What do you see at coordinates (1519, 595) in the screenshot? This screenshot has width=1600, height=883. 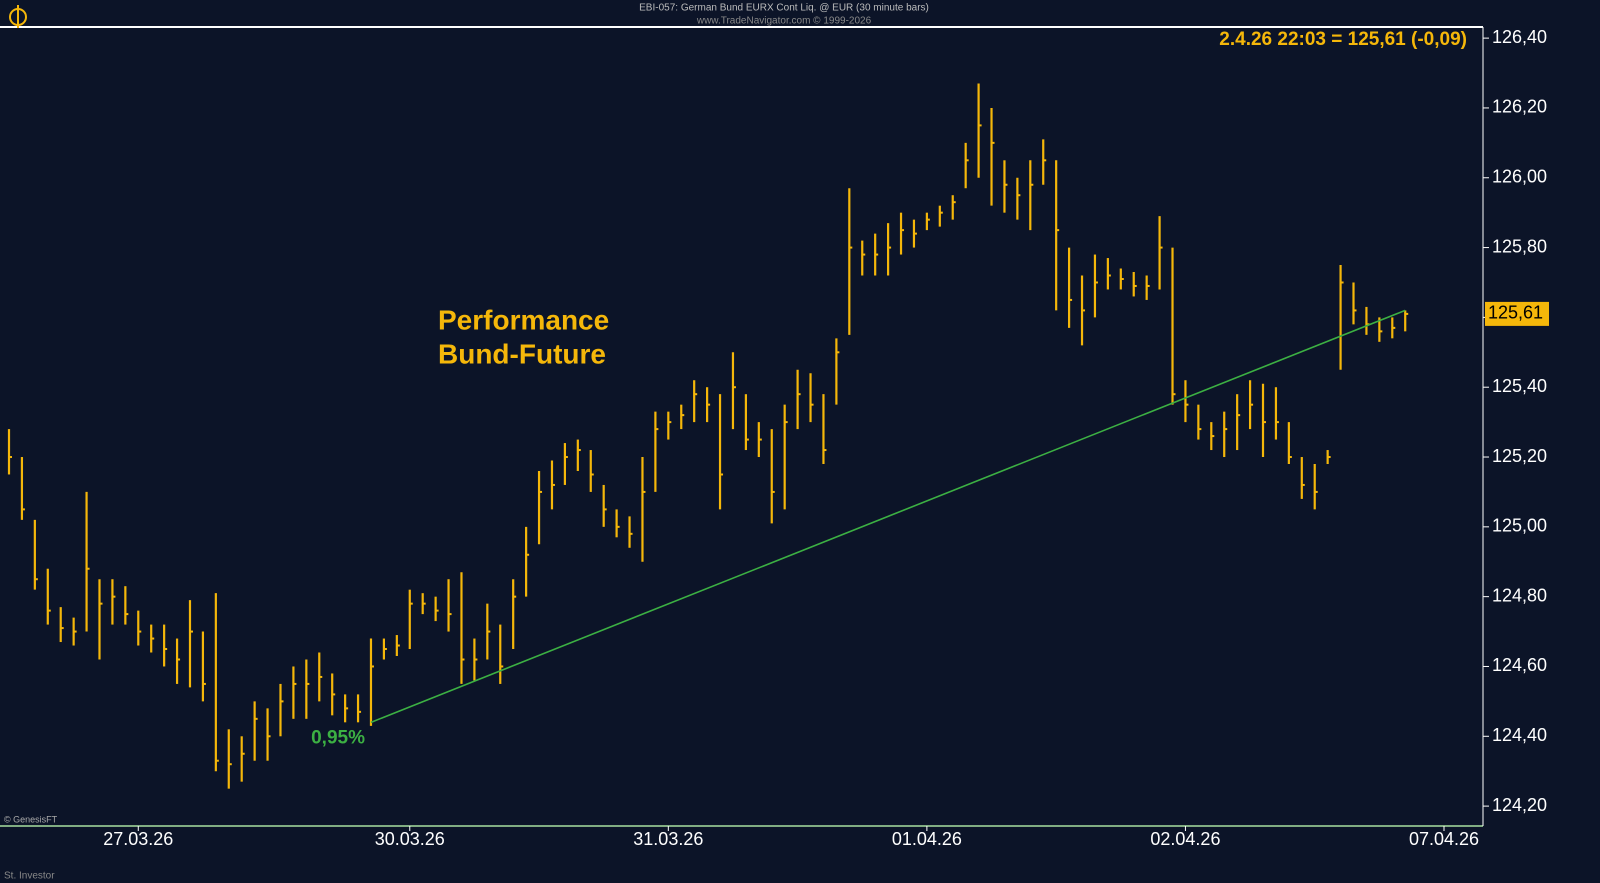 I see `y-tick-label: 124,80` at bounding box center [1519, 595].